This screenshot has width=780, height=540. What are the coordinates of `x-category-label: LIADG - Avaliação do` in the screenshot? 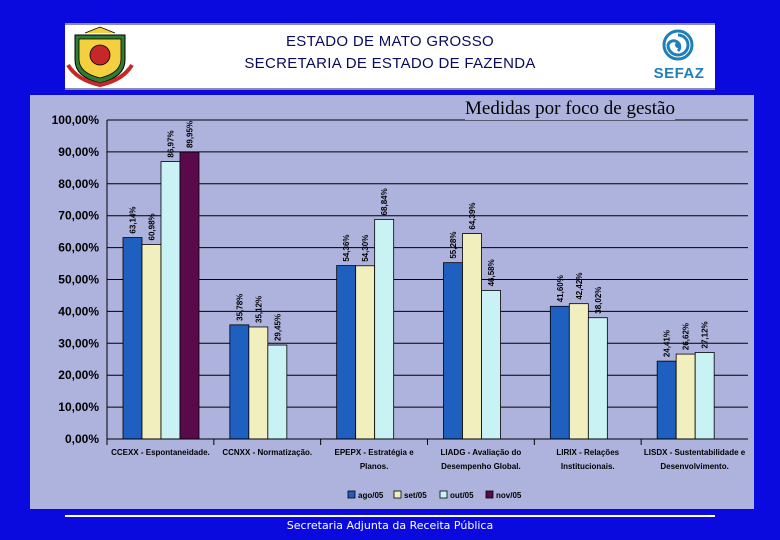 It's located at (481, 452).